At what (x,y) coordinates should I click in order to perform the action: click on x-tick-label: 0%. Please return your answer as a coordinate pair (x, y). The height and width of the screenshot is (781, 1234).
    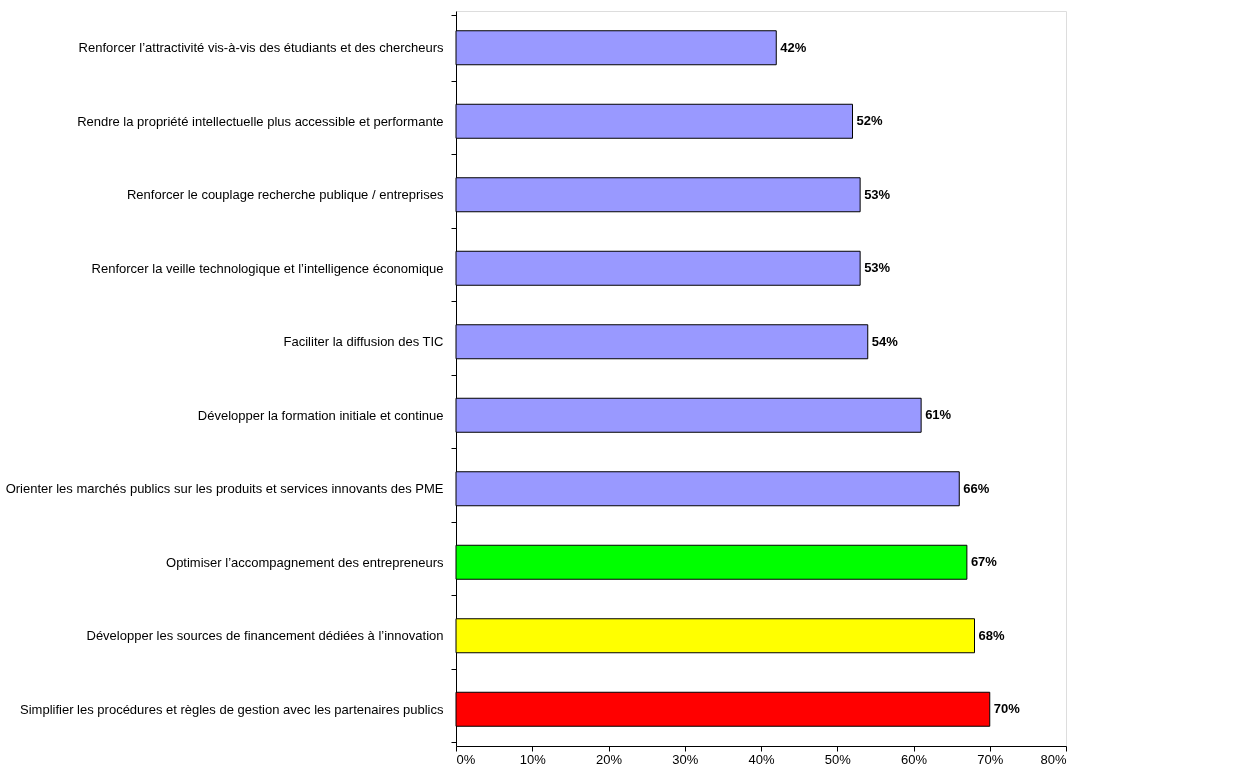
    Looking at the image, I should click on (466, 759).